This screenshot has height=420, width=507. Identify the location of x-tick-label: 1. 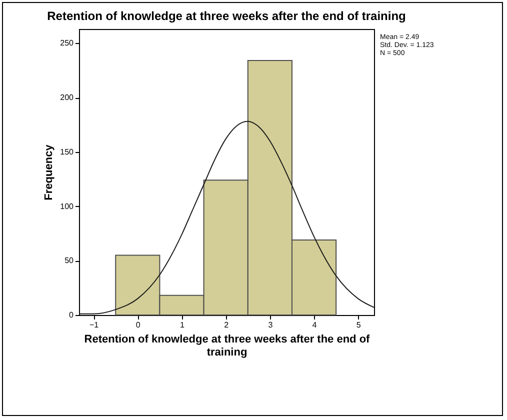
(183, 325).